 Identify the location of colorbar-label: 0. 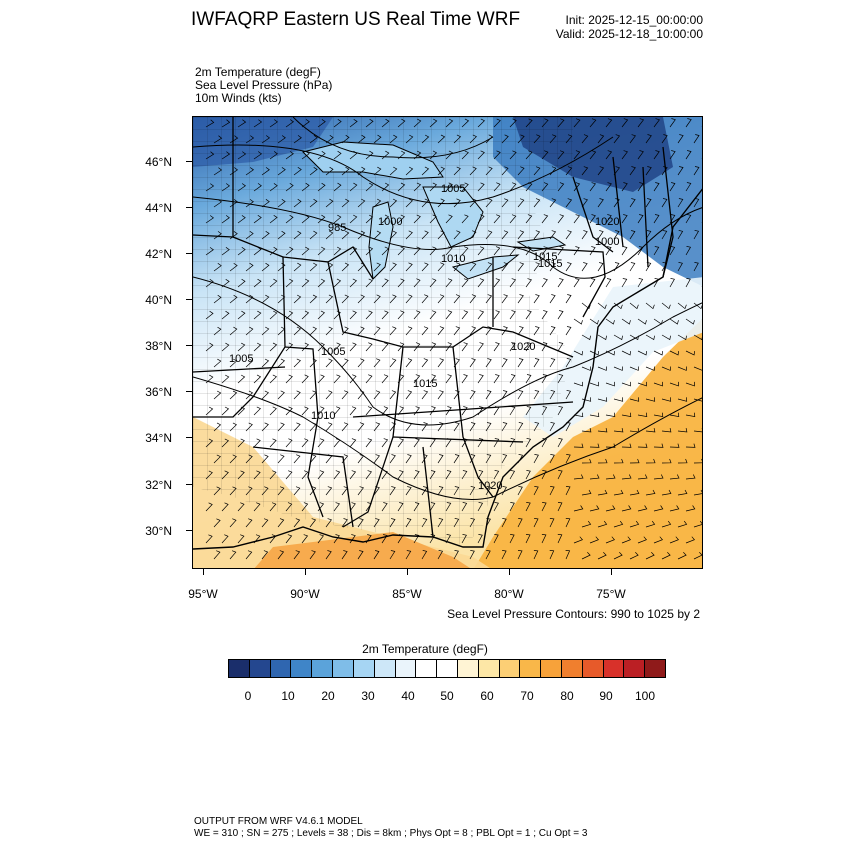
(248, 696).